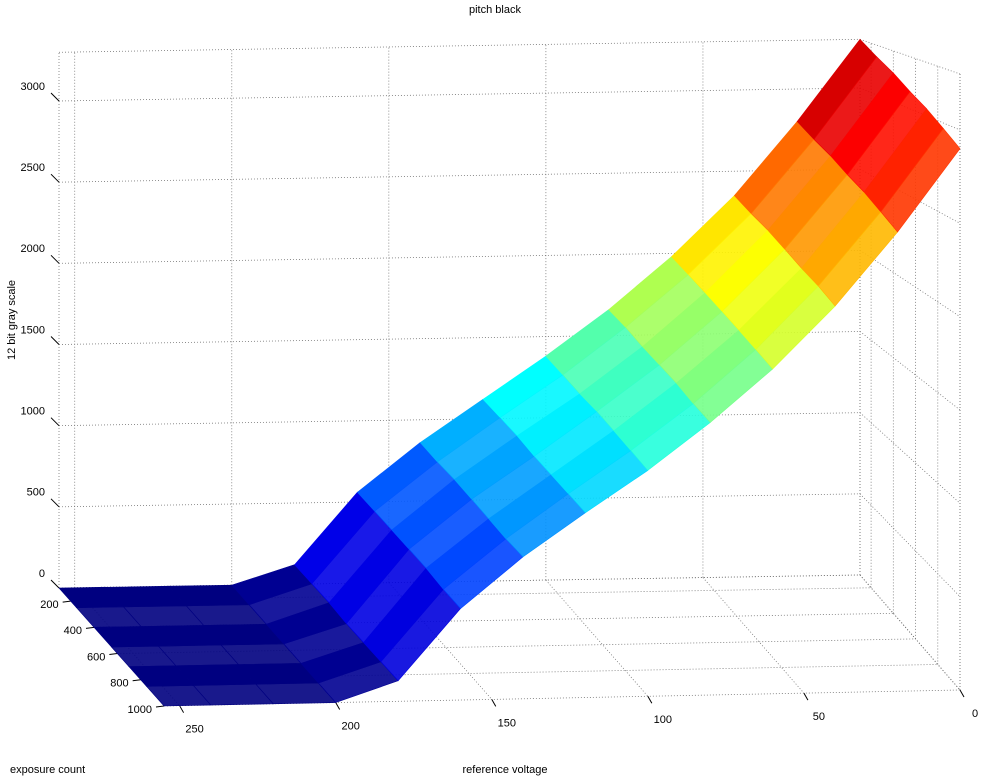 The image size is (989, 780). I want to click on z-axis-label: 12 bit gray scale, so click(12, 320).